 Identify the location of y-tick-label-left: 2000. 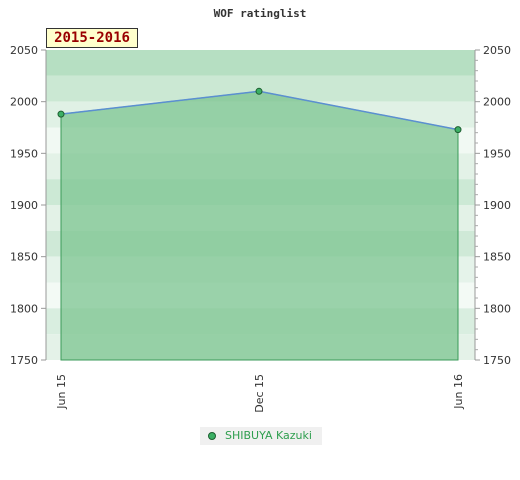
(24, 102).